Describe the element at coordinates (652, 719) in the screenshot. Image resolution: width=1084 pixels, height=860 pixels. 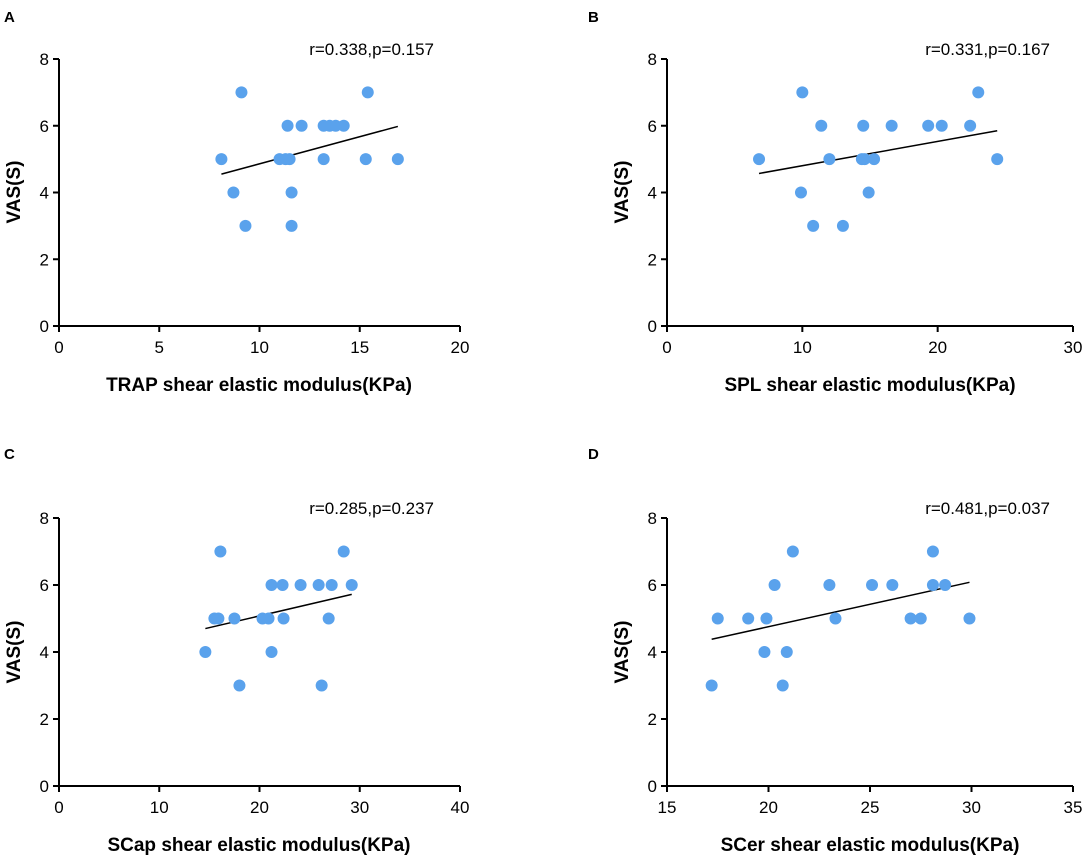
I see `panel-d-y-tick-label: 2` at that location.